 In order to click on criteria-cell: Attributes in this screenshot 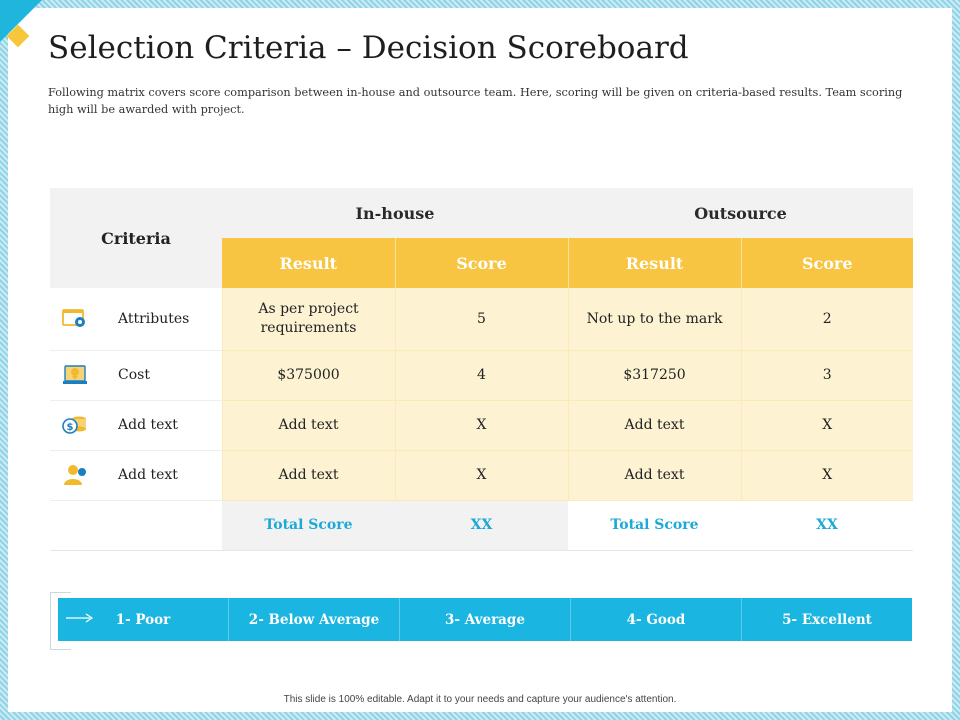, I will do `click(136, 319)`.